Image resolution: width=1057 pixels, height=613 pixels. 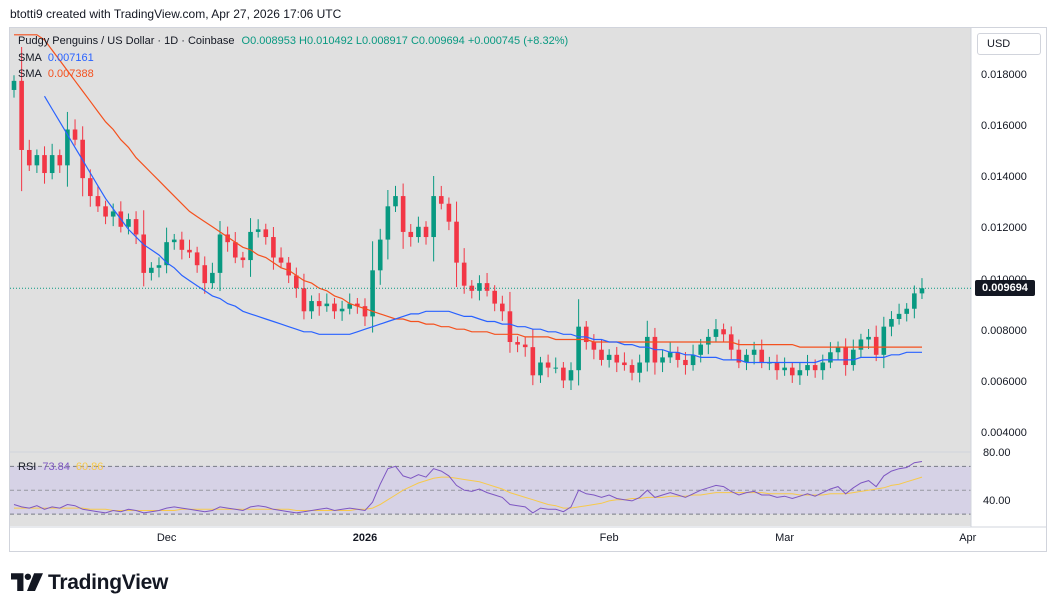 What do you see at coordinates (70, 58) in the screenshot?
I see `sma-fast-value: 0.007161` at bounding box center [70, 58].